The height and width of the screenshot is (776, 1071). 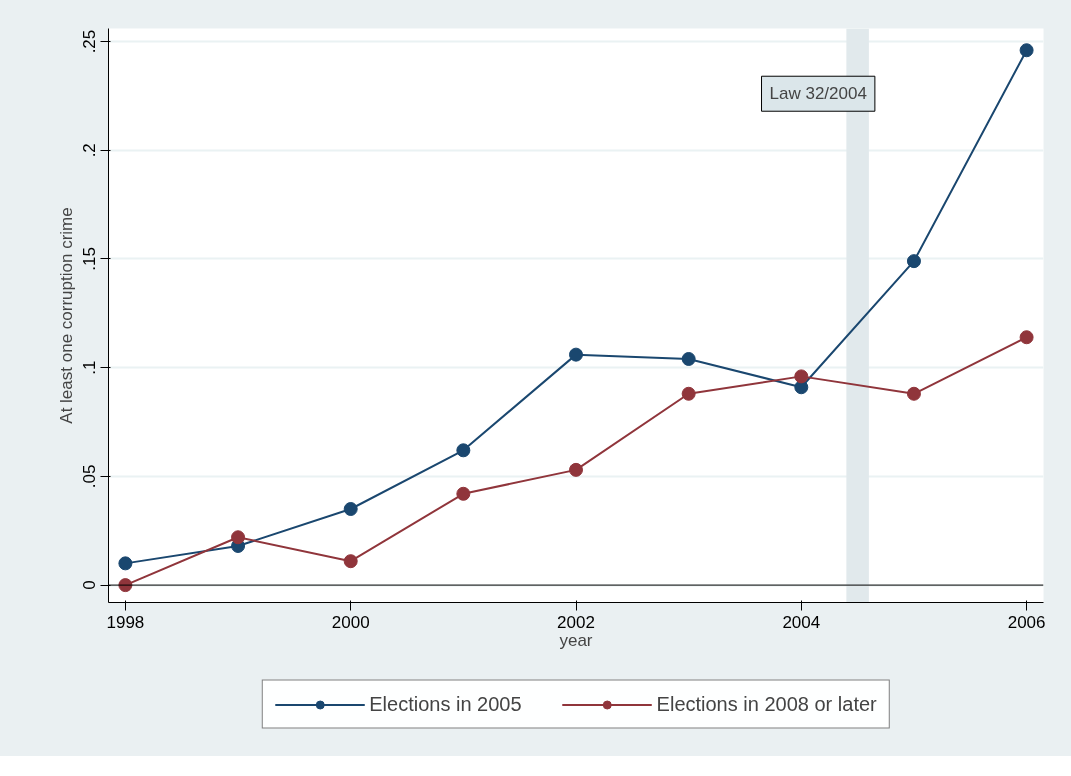 What do you see at coordinates (90, 259) in the screenshot?
I see `y-tick-label: .15` at bounding box center [90, 259].